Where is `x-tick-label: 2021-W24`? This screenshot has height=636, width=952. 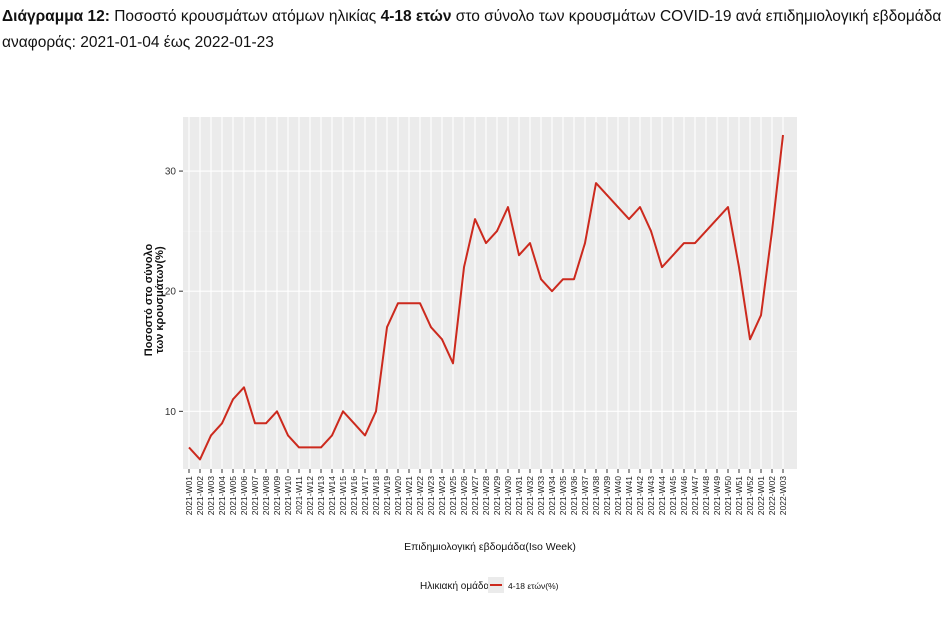 x-tick-label: 2021-W24 is located at coordinates (442, 495).